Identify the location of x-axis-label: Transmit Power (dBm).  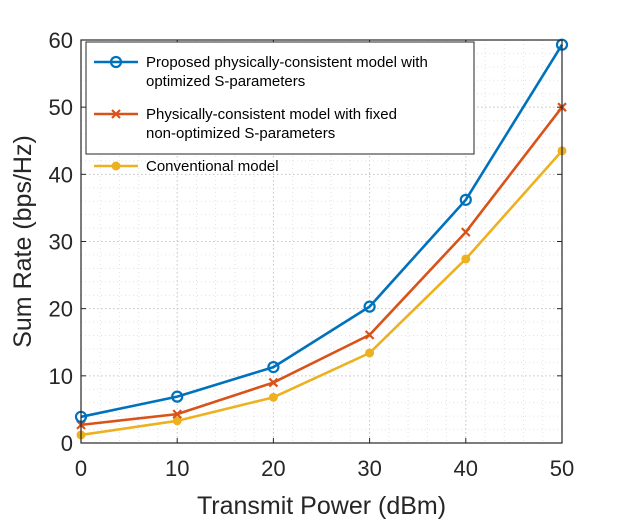
(321, 506).